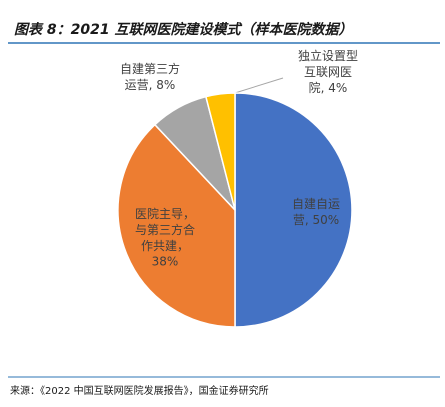 This screenshot has height=407, width=445. I want to click on slice-label: 自建第三方, so click(150, 68).